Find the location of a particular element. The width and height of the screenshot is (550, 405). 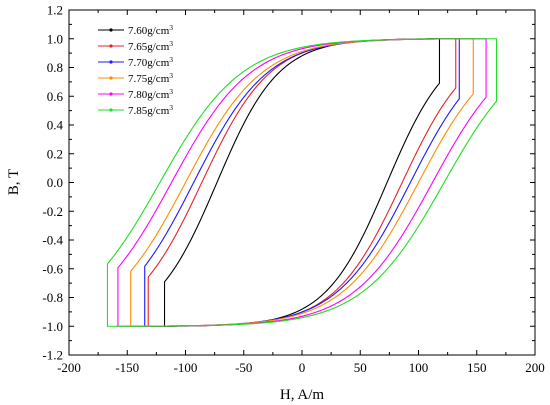

legend-label: 7.85g/cm3 is located at coordinates (150, 110).